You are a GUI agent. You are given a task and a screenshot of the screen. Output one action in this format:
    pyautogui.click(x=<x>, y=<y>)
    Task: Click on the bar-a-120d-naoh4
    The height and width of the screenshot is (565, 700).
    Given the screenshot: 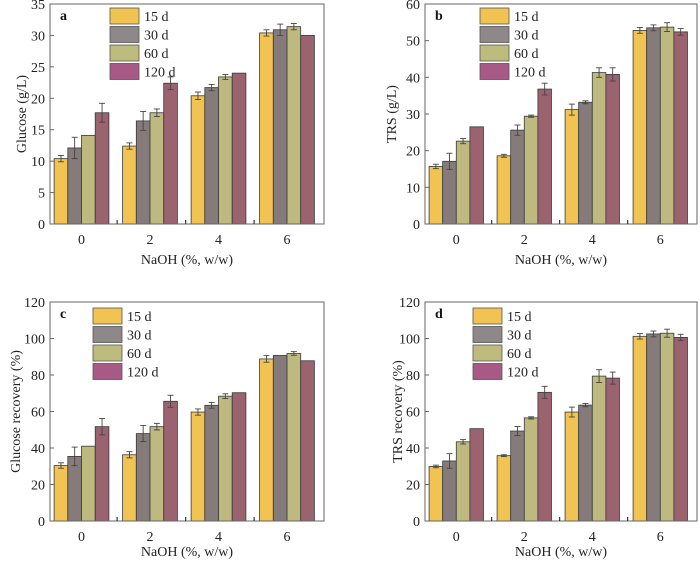 What is the action you would take?
    pyautogui.click(x=239, y=148)
    